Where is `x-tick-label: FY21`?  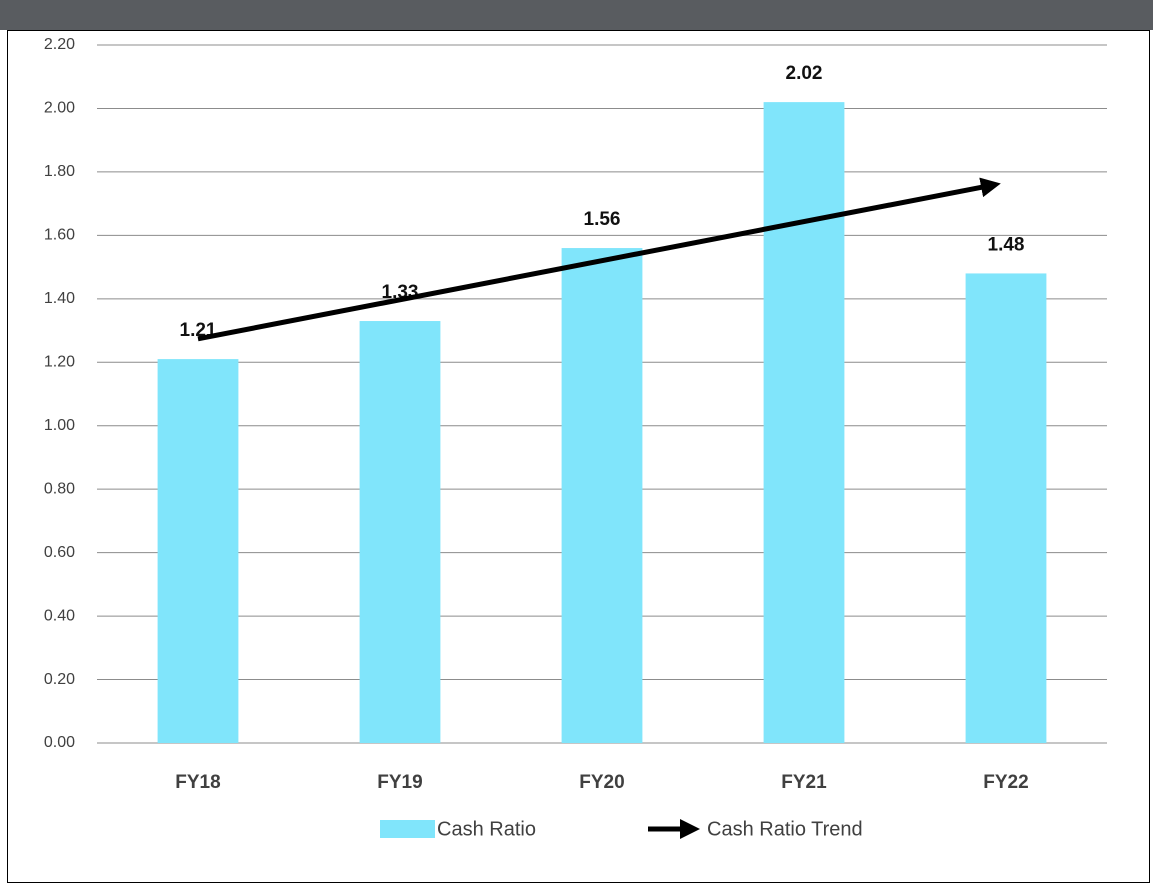 x-tick-label: FY21 is located at coordinates (804, 782).